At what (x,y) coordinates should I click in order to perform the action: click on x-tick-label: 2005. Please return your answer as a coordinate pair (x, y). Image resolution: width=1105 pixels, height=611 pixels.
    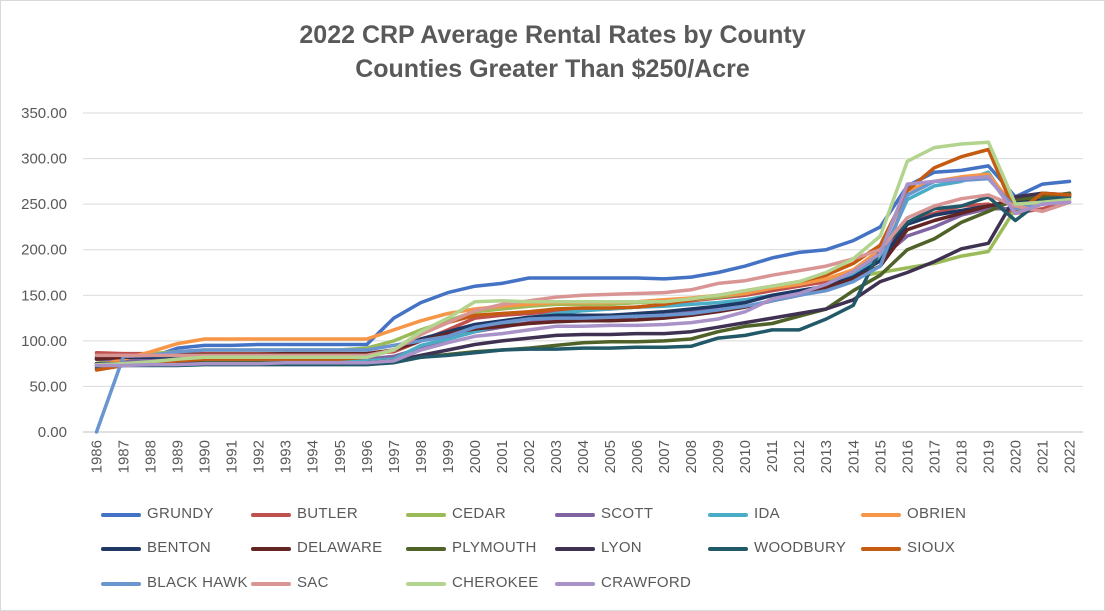
    Looking at the image, I should click on (610, 456).